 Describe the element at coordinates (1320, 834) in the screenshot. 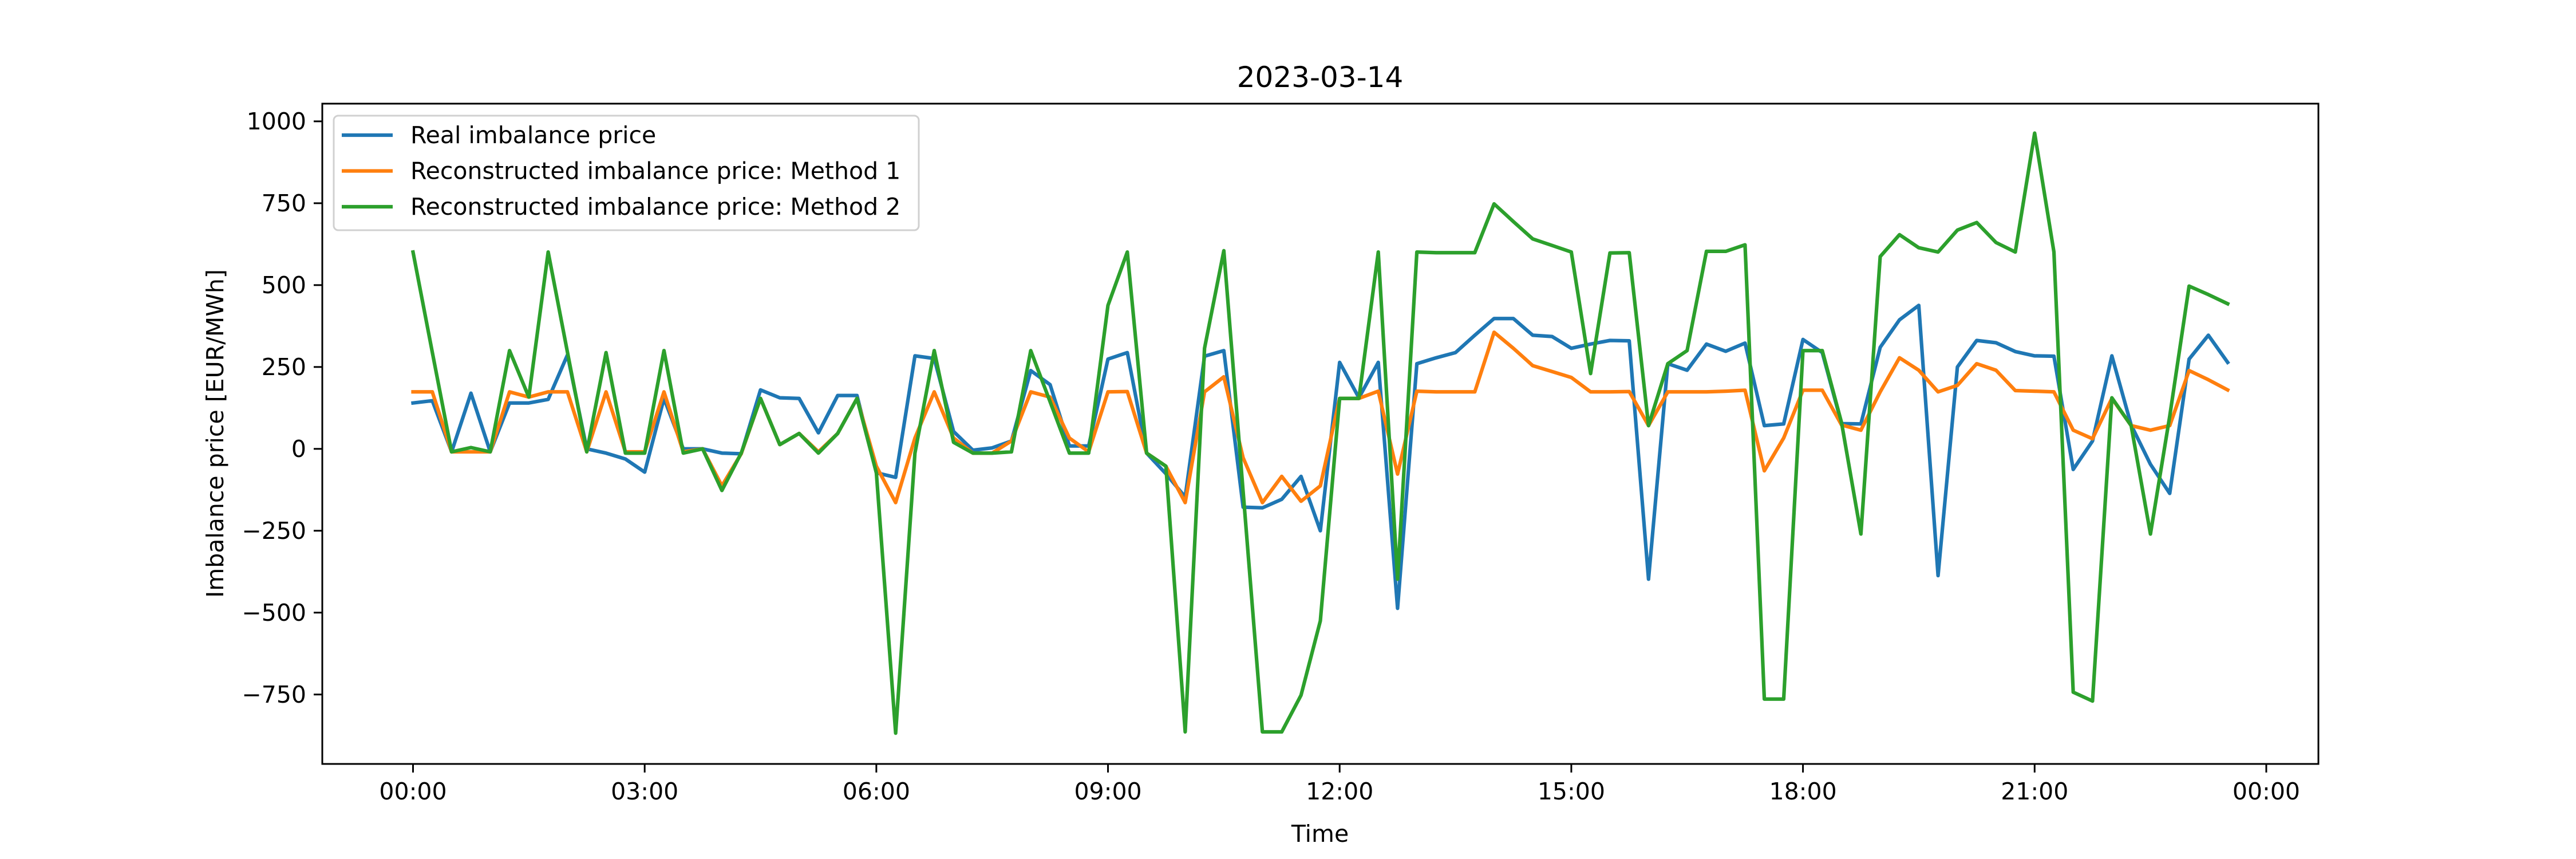

I see `x-axis-label: Time` at that location.